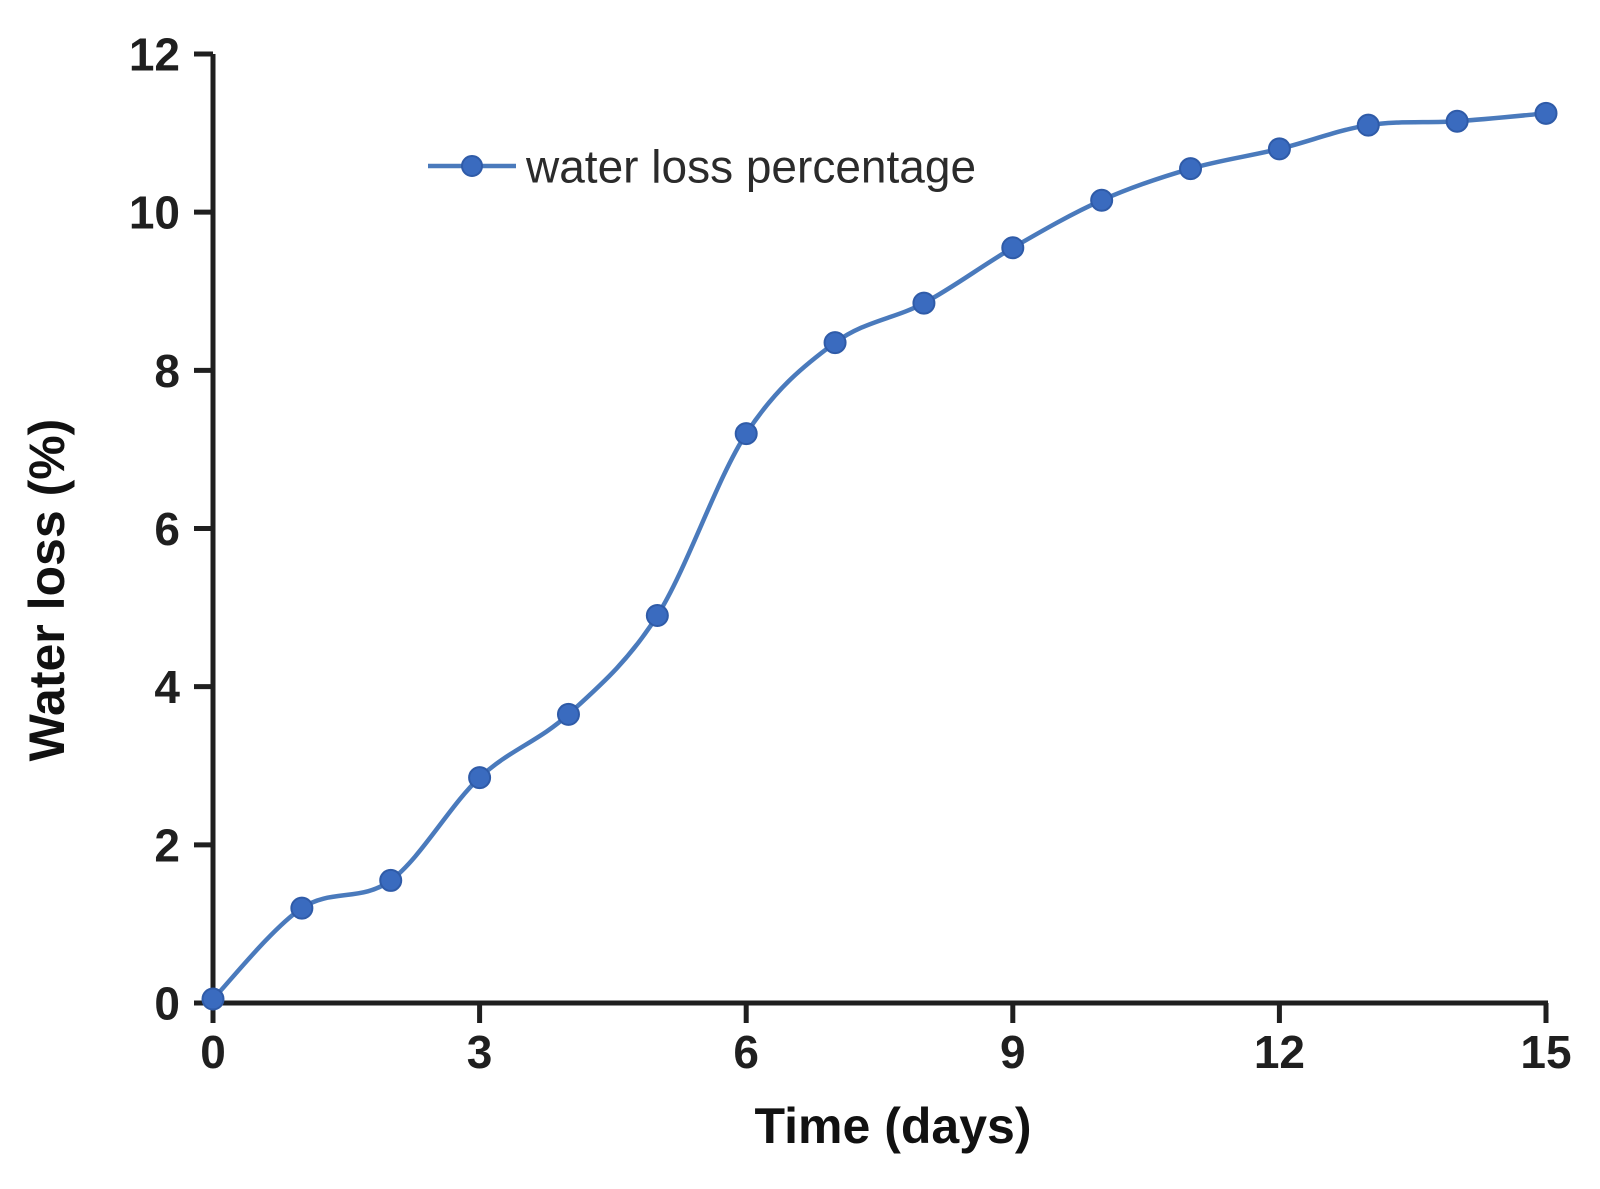 This screenshot has width=1600, height=1189. I want to click on y-tick-label: 2, so click(167, 845).